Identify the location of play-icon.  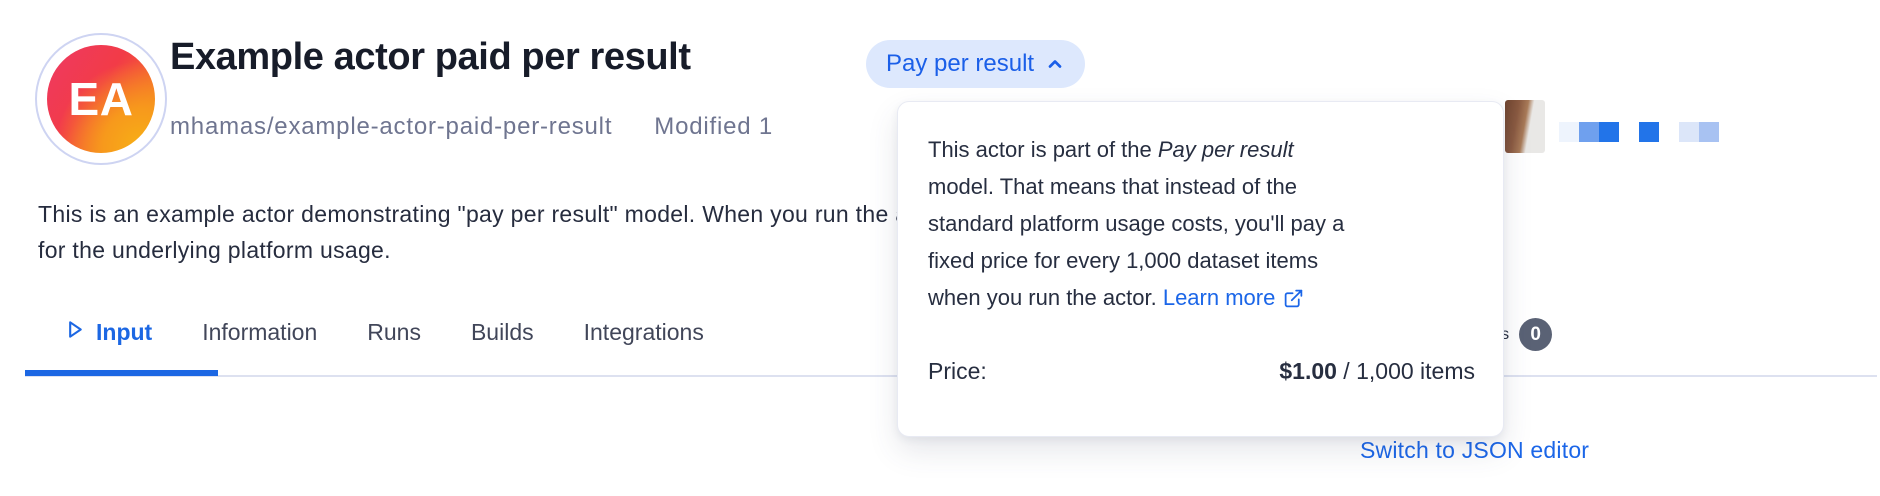
(74, 332).